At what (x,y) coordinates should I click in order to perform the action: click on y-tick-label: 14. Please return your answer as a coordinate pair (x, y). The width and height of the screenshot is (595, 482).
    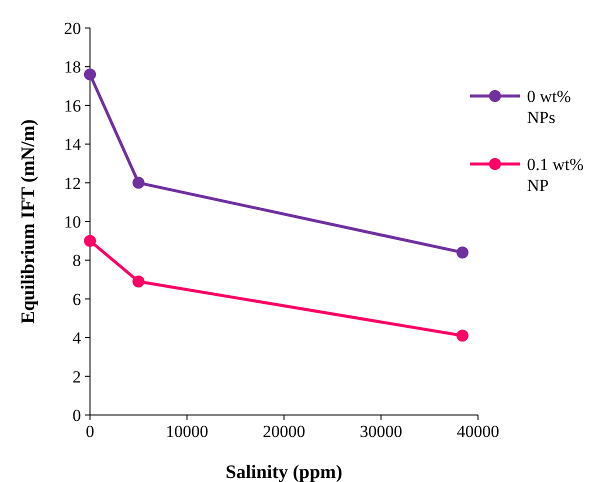
    Looking at the image, I should click on (73, 144).